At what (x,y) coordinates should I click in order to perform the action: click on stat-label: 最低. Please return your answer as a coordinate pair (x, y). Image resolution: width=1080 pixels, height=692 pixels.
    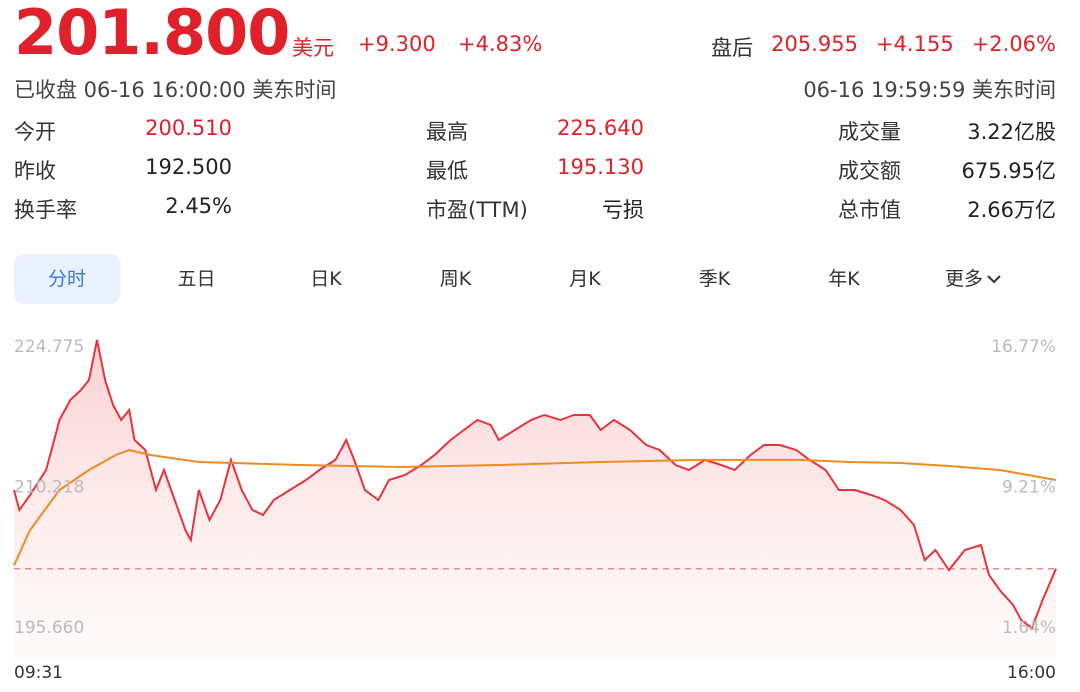
    Looking at the image, I should click on (447, 171).